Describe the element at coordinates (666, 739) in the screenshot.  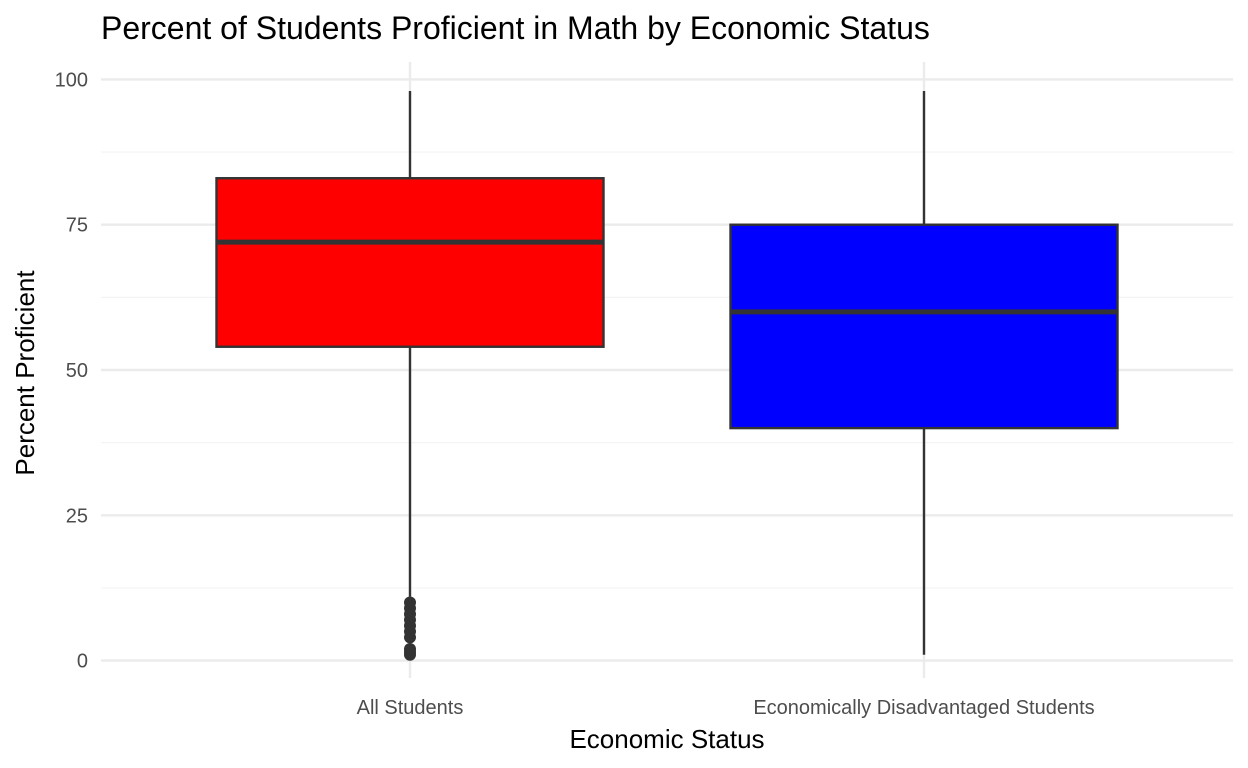
I see `x-axis-title: Economic Status` at that location.